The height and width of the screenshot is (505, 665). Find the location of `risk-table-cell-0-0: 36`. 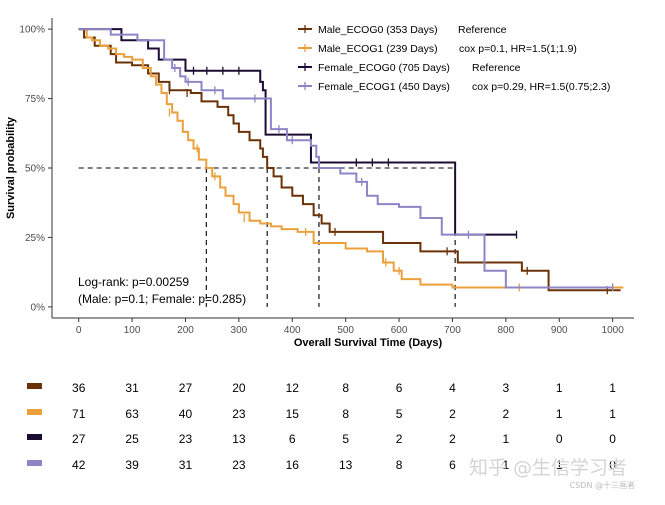

risk-table-cell-0-0: 36 is located at coordinates (79, 388).